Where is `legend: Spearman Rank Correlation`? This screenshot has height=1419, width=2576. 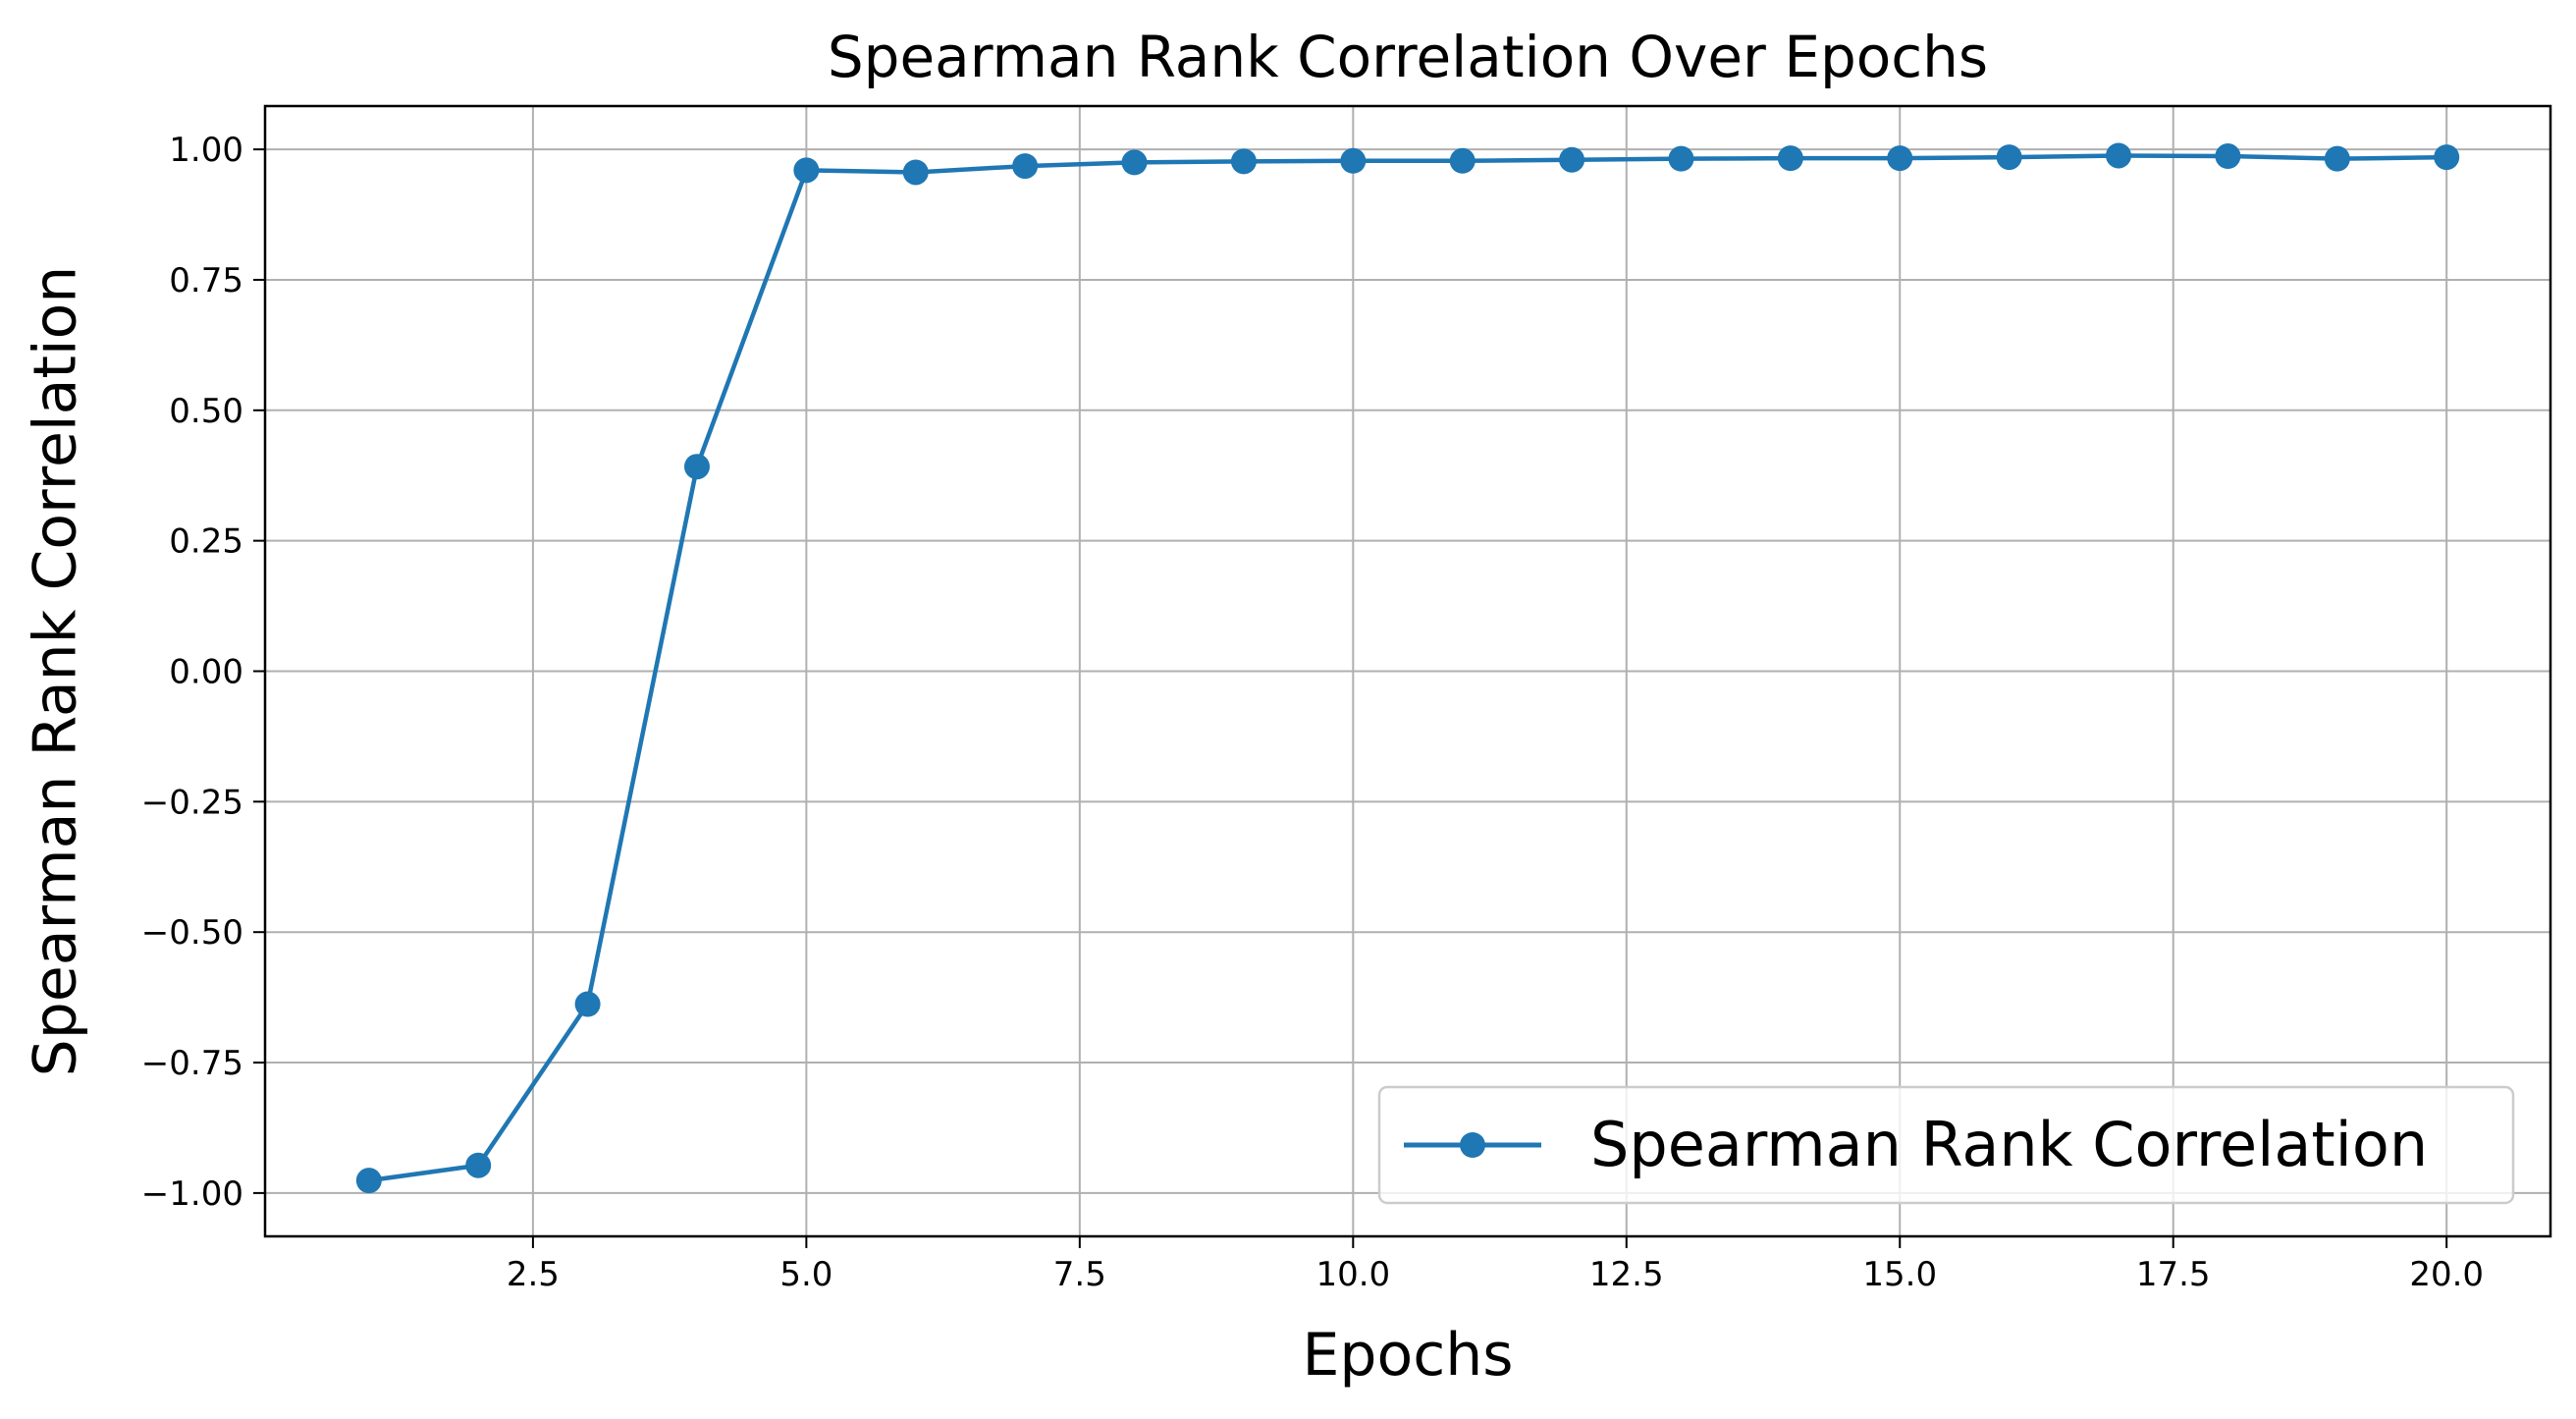 legend: Spearman Rank Correlation is located at coordinates (1946, 1145).